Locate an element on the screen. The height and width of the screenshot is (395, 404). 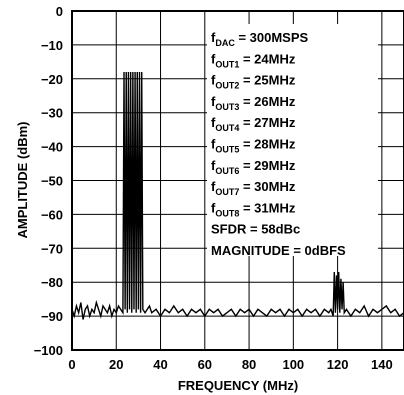
y-axis-label: AMPLITUDE (dBm) is located at coordinates (22, 180).